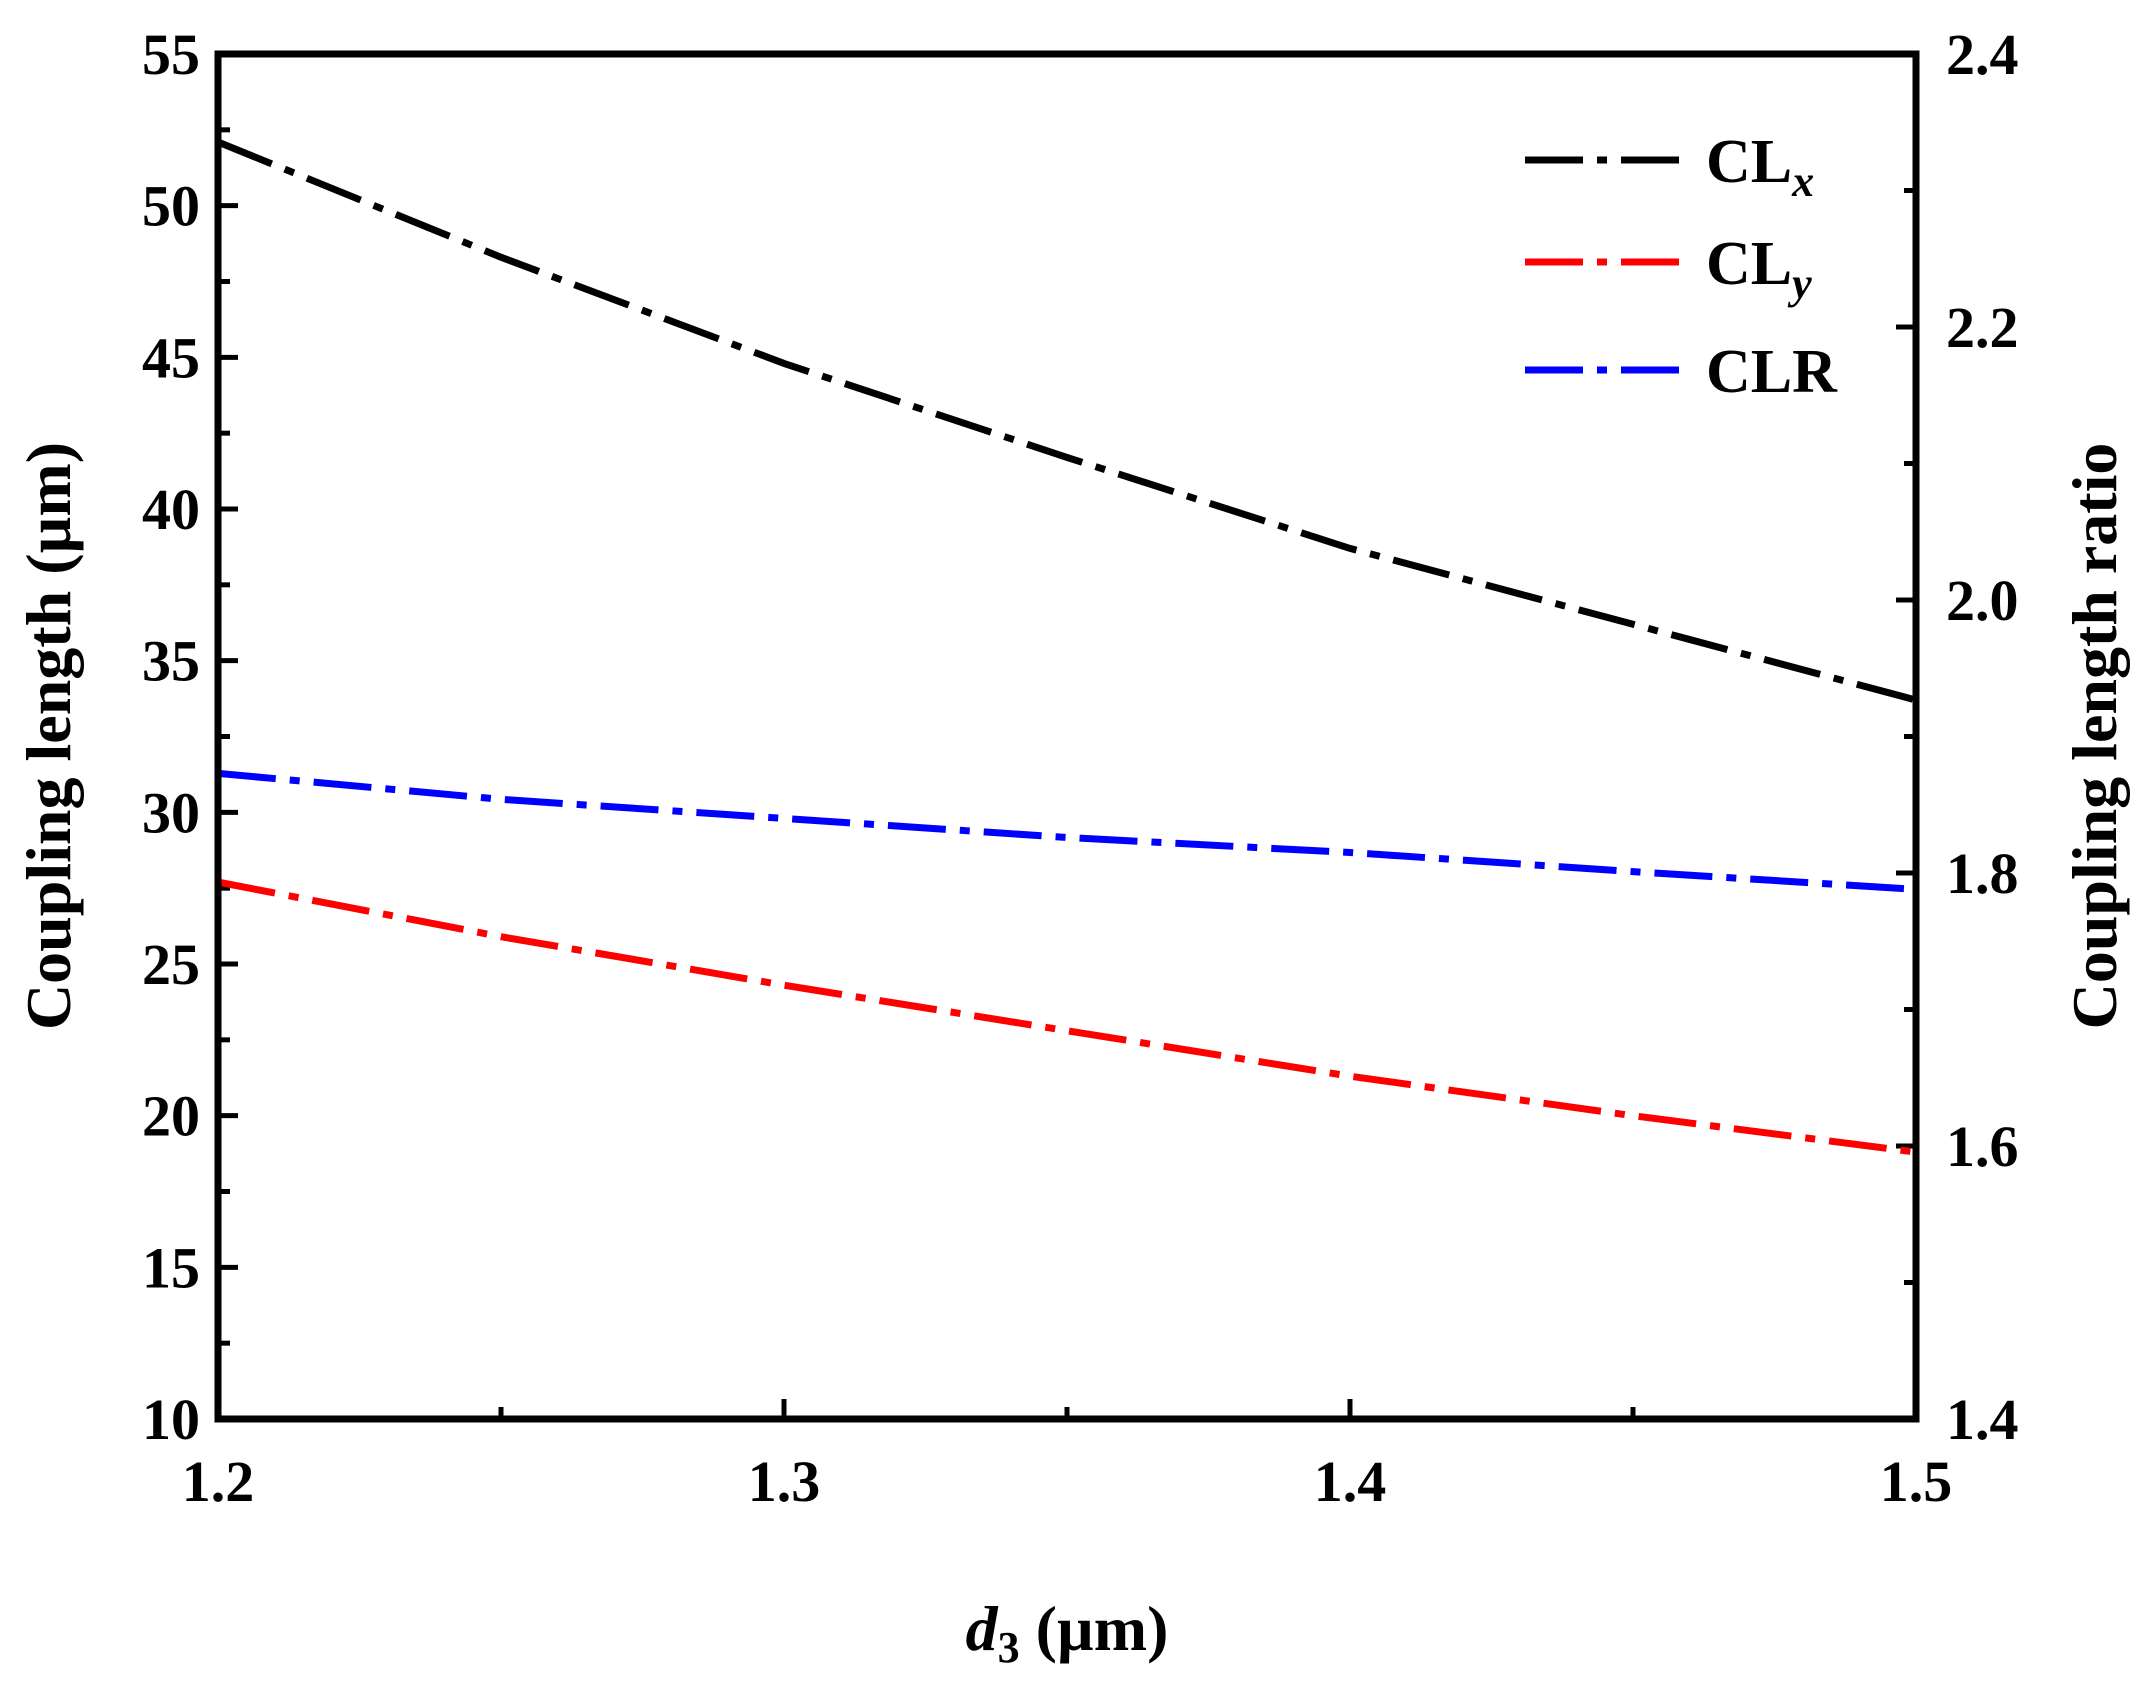 This screenshot has height=1685, width=2152. Describe the element at coordinates (171, 1267) in the screenshot. I see `y-left-tick-label: 15` at that location.